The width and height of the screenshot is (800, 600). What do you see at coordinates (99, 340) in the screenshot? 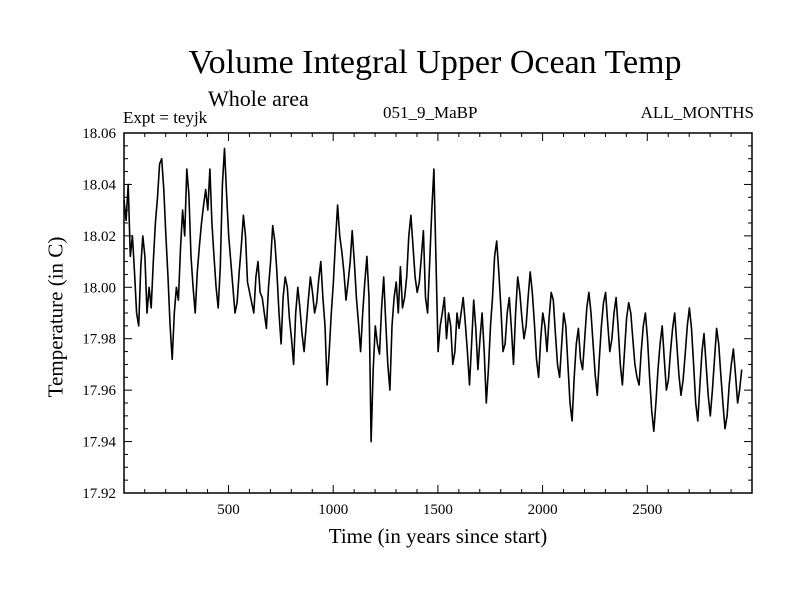
I see `y-tick-label: 17.98` at bounding box center [99, 340].